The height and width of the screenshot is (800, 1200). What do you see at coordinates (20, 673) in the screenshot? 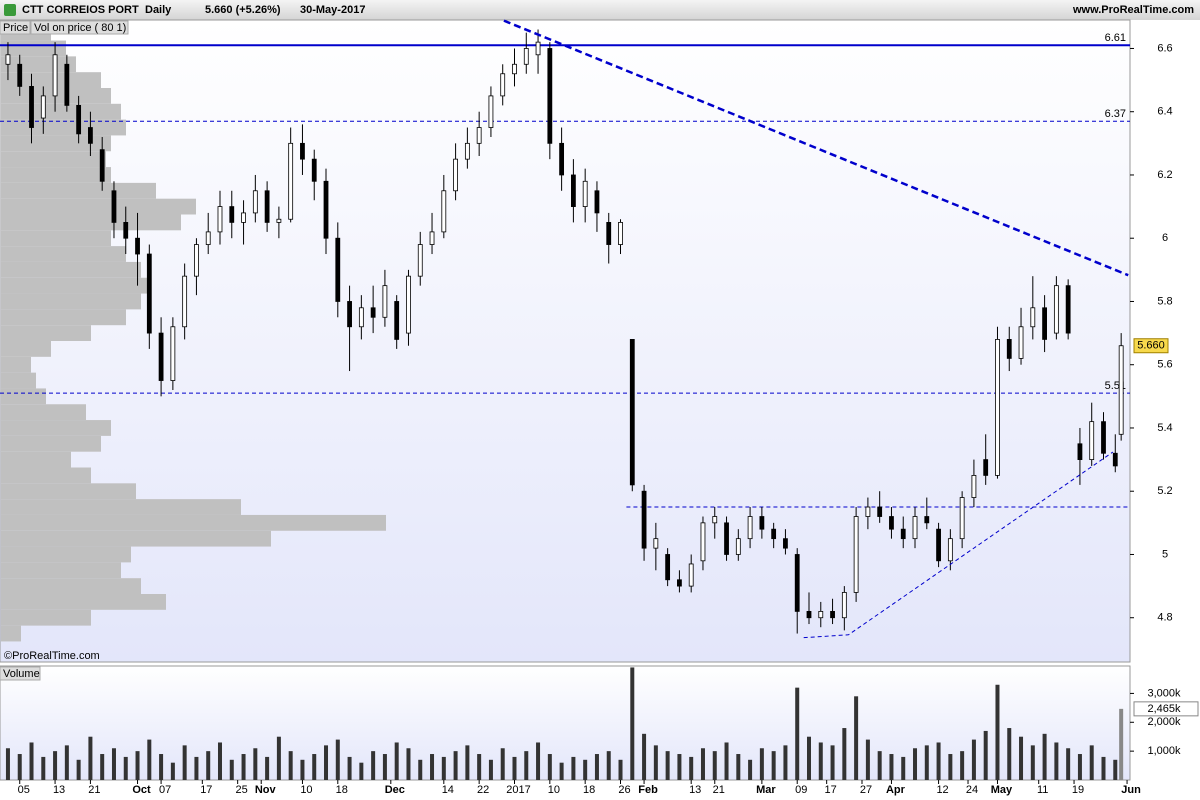
I see `volume-tag` at bounding box center [20, 673].